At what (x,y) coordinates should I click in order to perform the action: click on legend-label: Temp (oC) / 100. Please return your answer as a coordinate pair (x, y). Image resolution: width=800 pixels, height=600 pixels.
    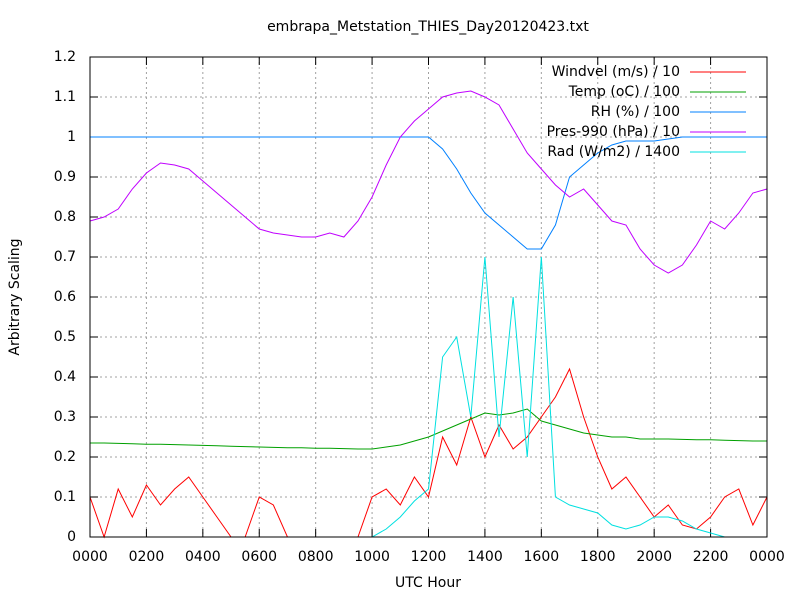
    Looking at the image, I should click on (624, 92).